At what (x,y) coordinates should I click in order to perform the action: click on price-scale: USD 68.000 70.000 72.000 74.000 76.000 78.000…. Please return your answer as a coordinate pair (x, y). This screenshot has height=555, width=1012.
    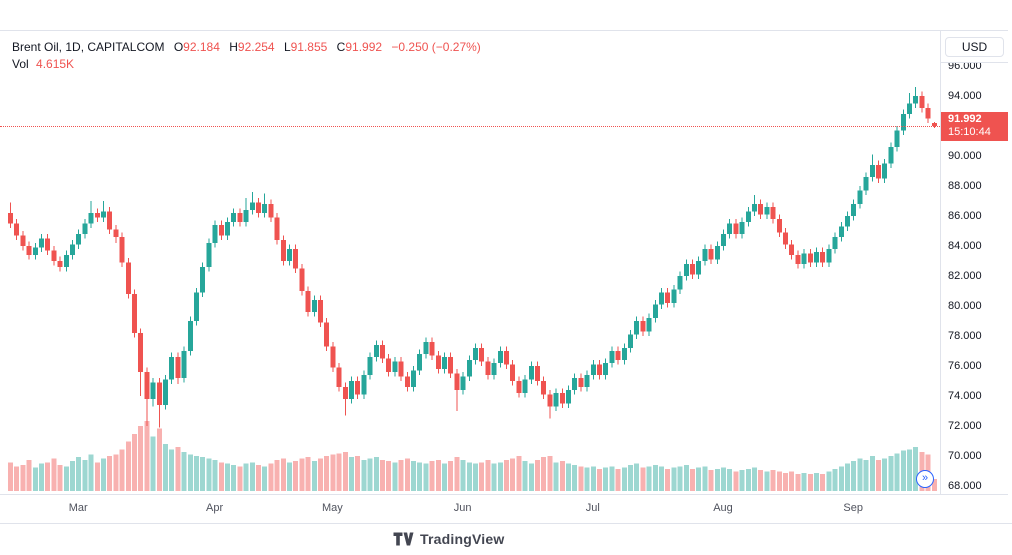
    Looking at the image, I should click on (974, 262).